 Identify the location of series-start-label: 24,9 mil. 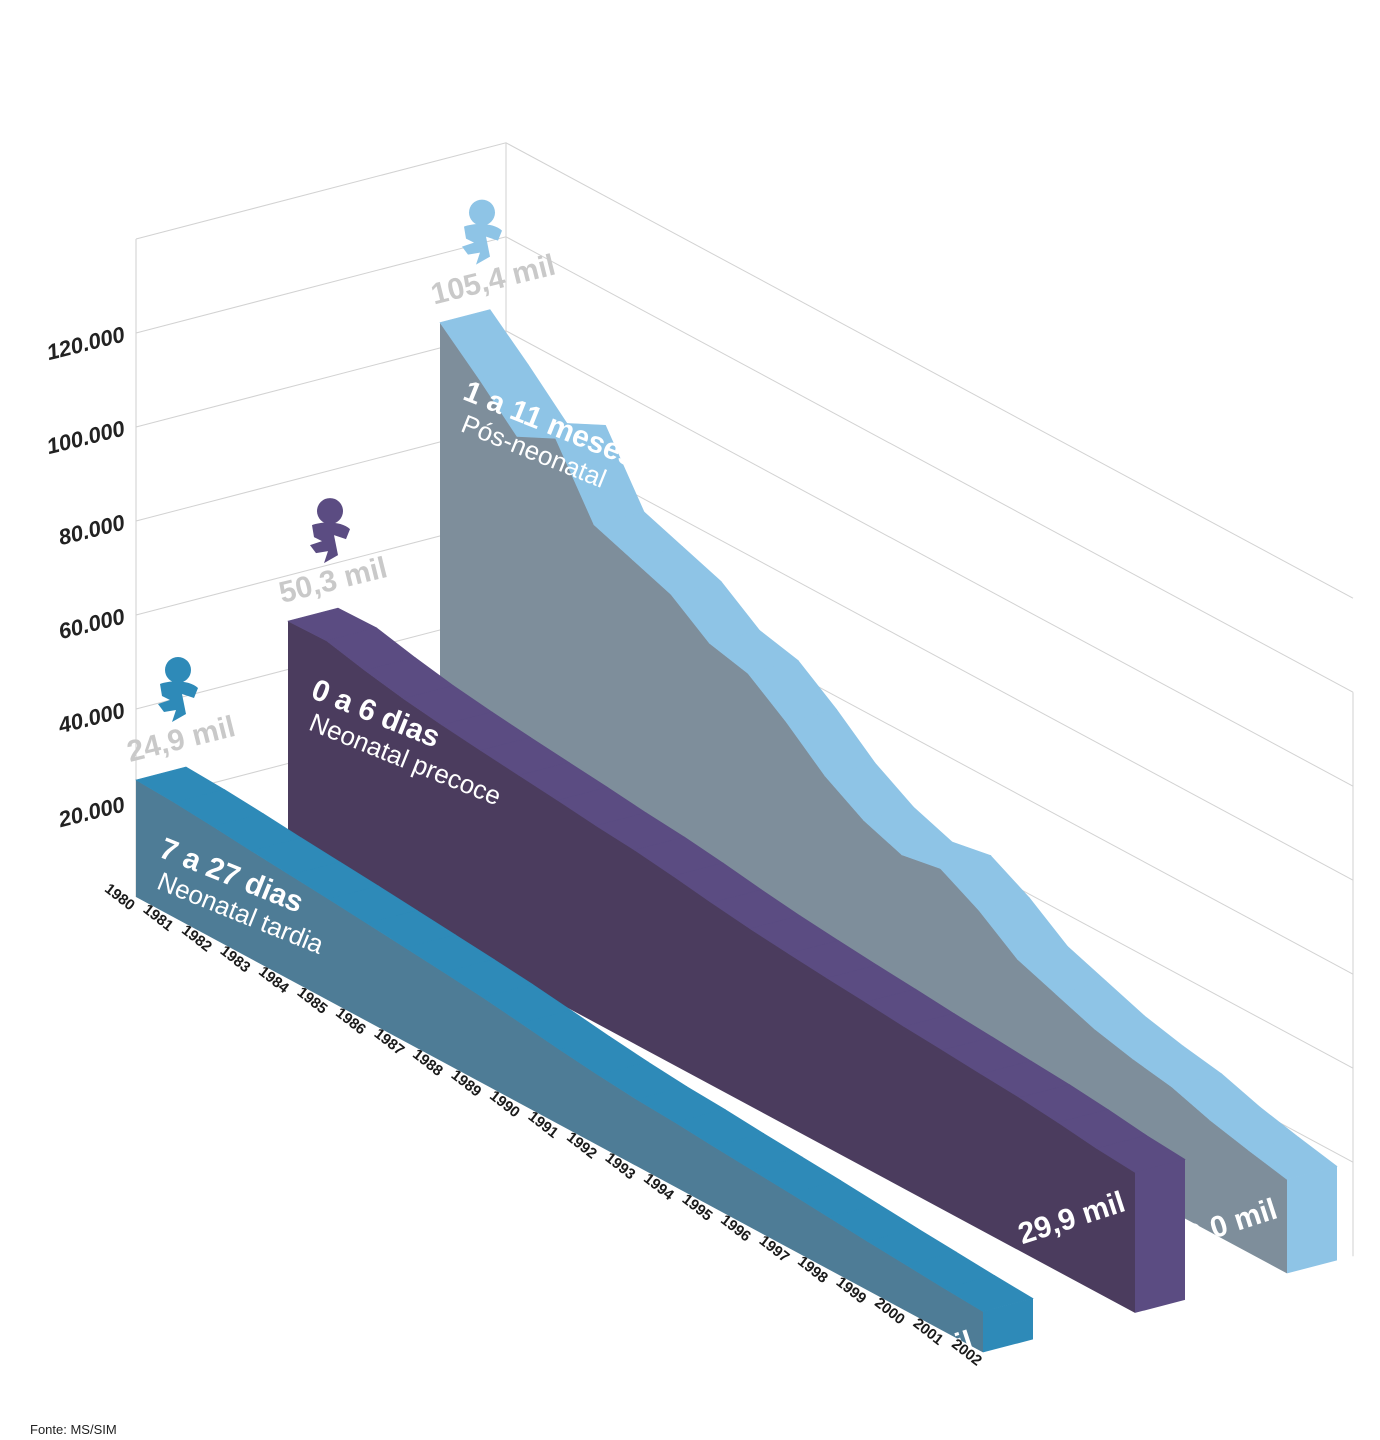
(181, 739).